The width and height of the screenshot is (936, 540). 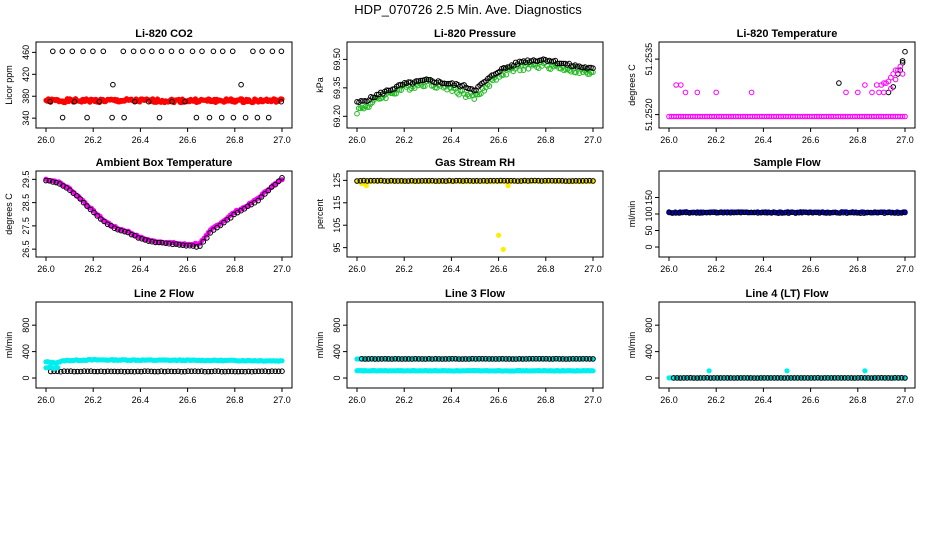 What do you see at coordinates (649, 114) in the screenshot?
I see `y-tick-label: 51.2520` at bounding box center [649, 114].